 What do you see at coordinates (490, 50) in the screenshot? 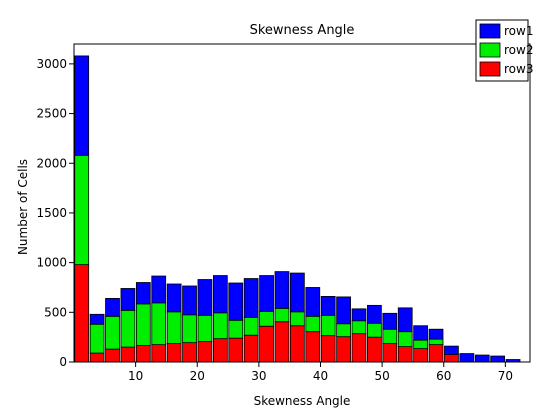
I see `legend-swatch-row2` at bounding box center [490, 50].